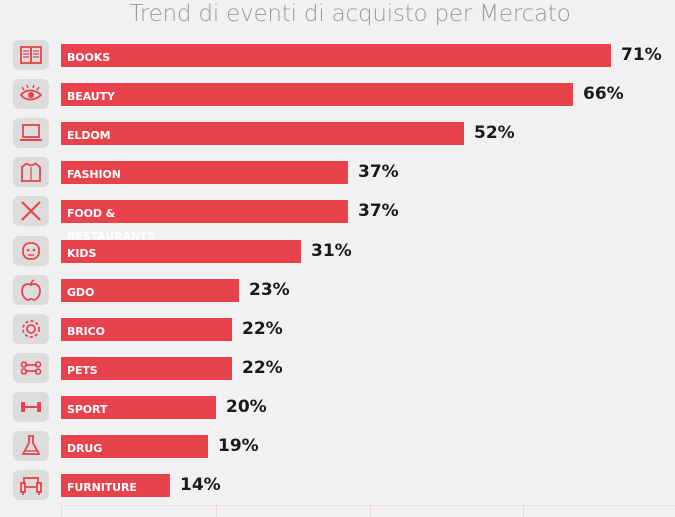 This screenshot has height=517, width=675. What do you see at coordinates (89, 57) in the screenshot?
I see `bar-category-label: BOOKS` at bounding box center [89, 57].